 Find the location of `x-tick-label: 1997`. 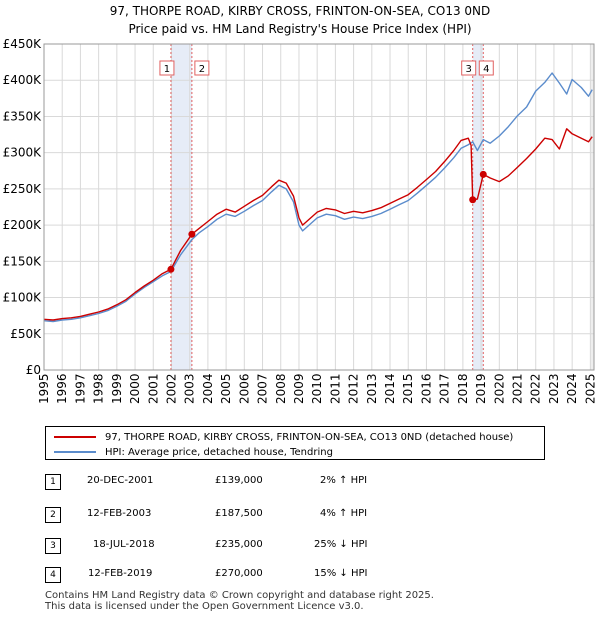

x-tick-label: 1997 is located at coordinates (80, 388).